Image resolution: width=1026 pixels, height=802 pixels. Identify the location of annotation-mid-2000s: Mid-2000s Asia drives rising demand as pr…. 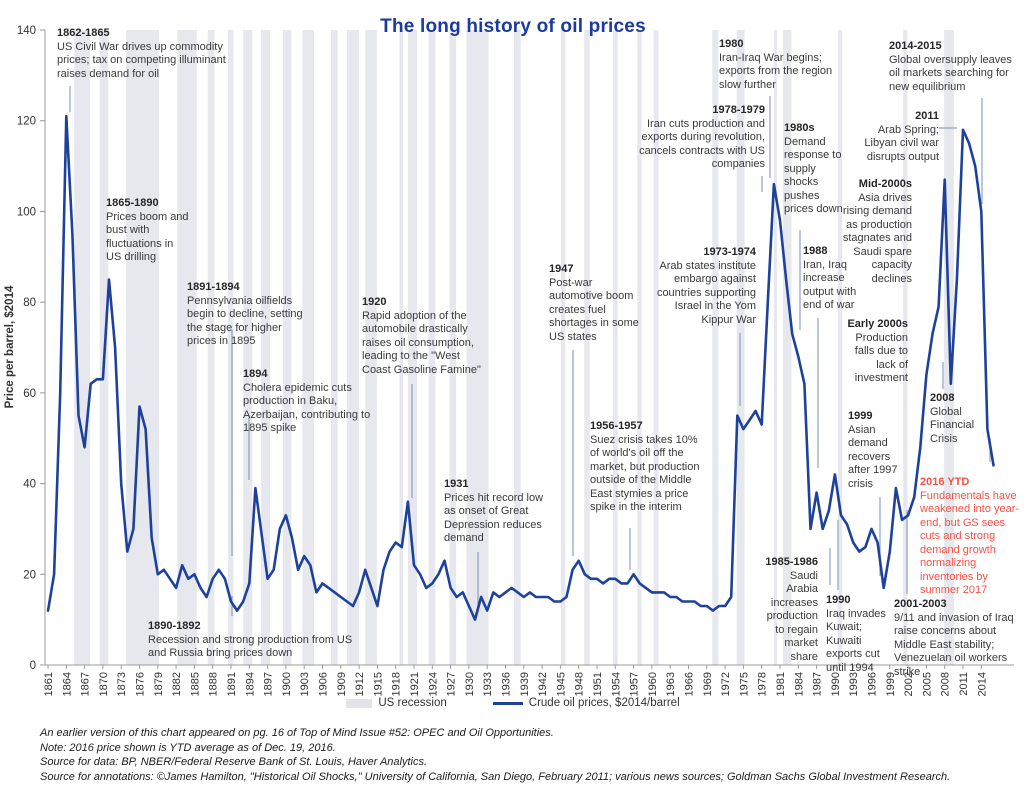
(874, 232).